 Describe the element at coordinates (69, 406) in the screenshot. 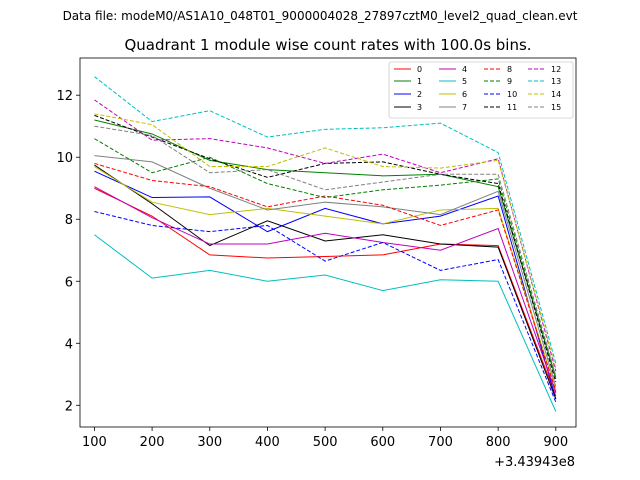

I see `y-tick-label: 2` at that location.